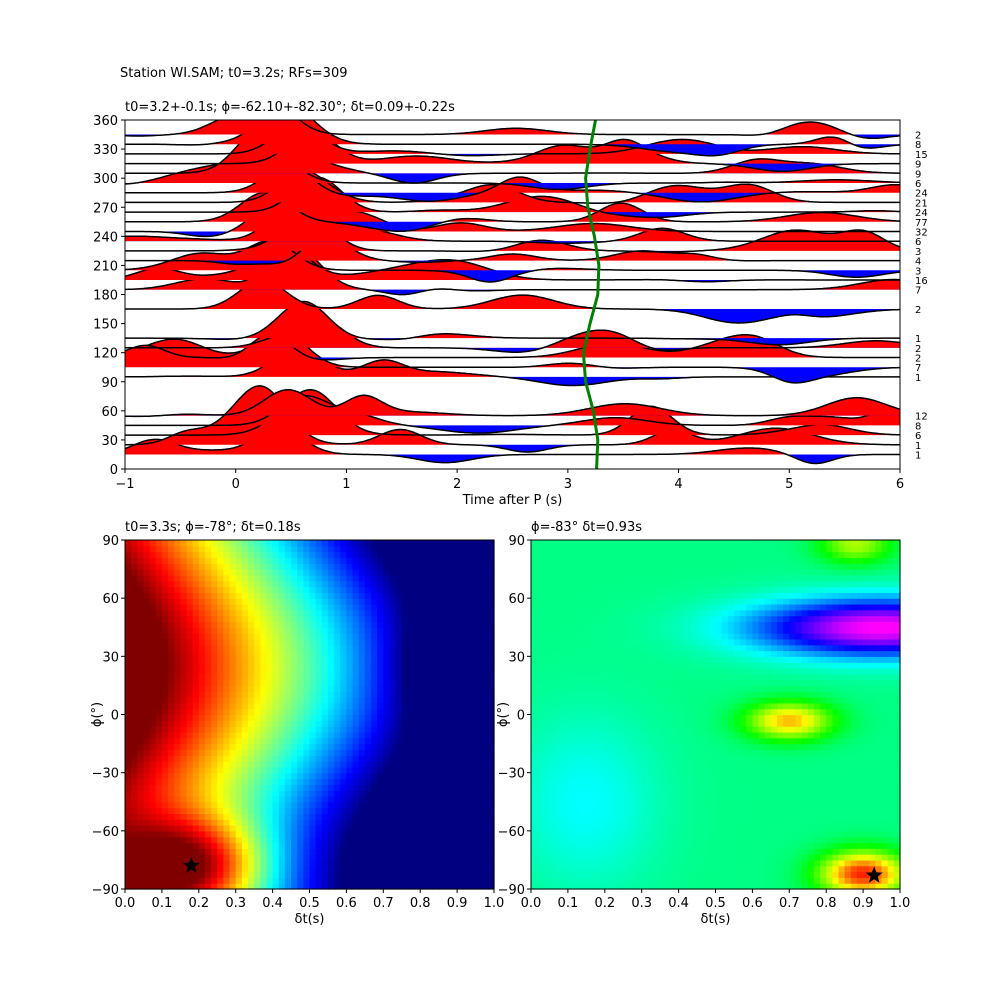 The width and height of the screenshot is (1000, 1000). Describe the element at coordinates (921, 223) in the screenshot. I see `trace-count-label: 77` at that location.